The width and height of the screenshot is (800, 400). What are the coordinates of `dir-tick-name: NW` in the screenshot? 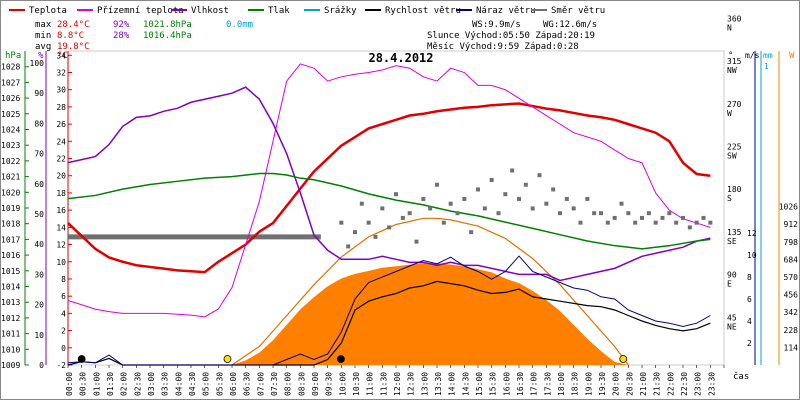 It's located at (732, 70).